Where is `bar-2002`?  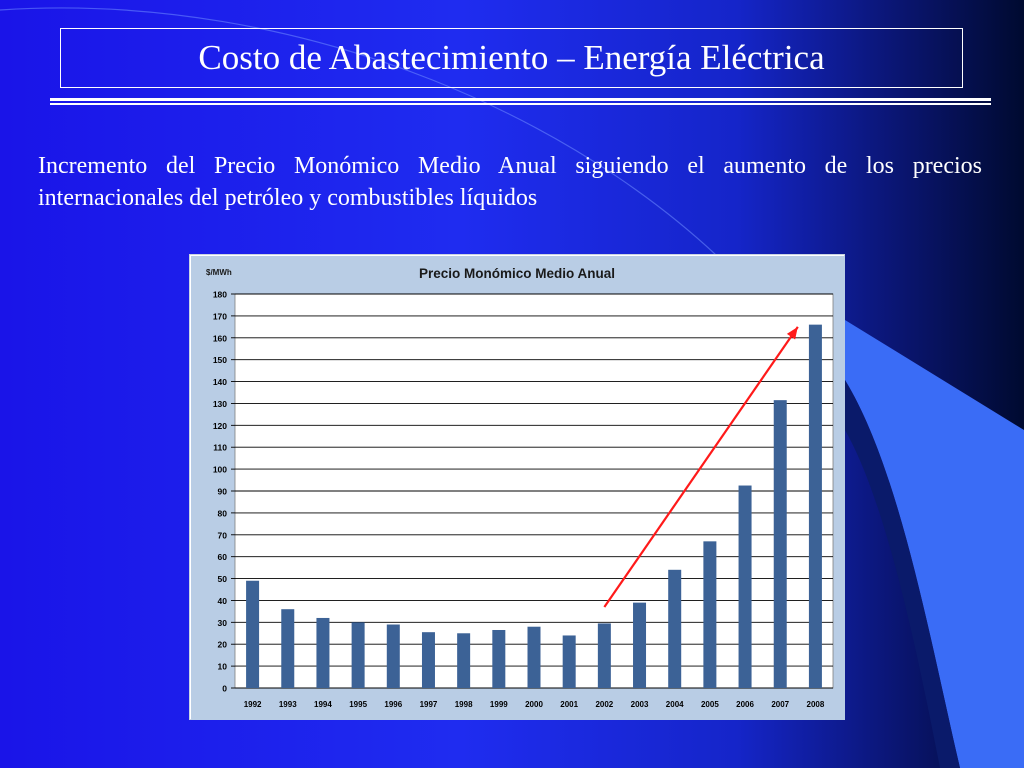
bar-2002 is located at coordinates (604, 655).